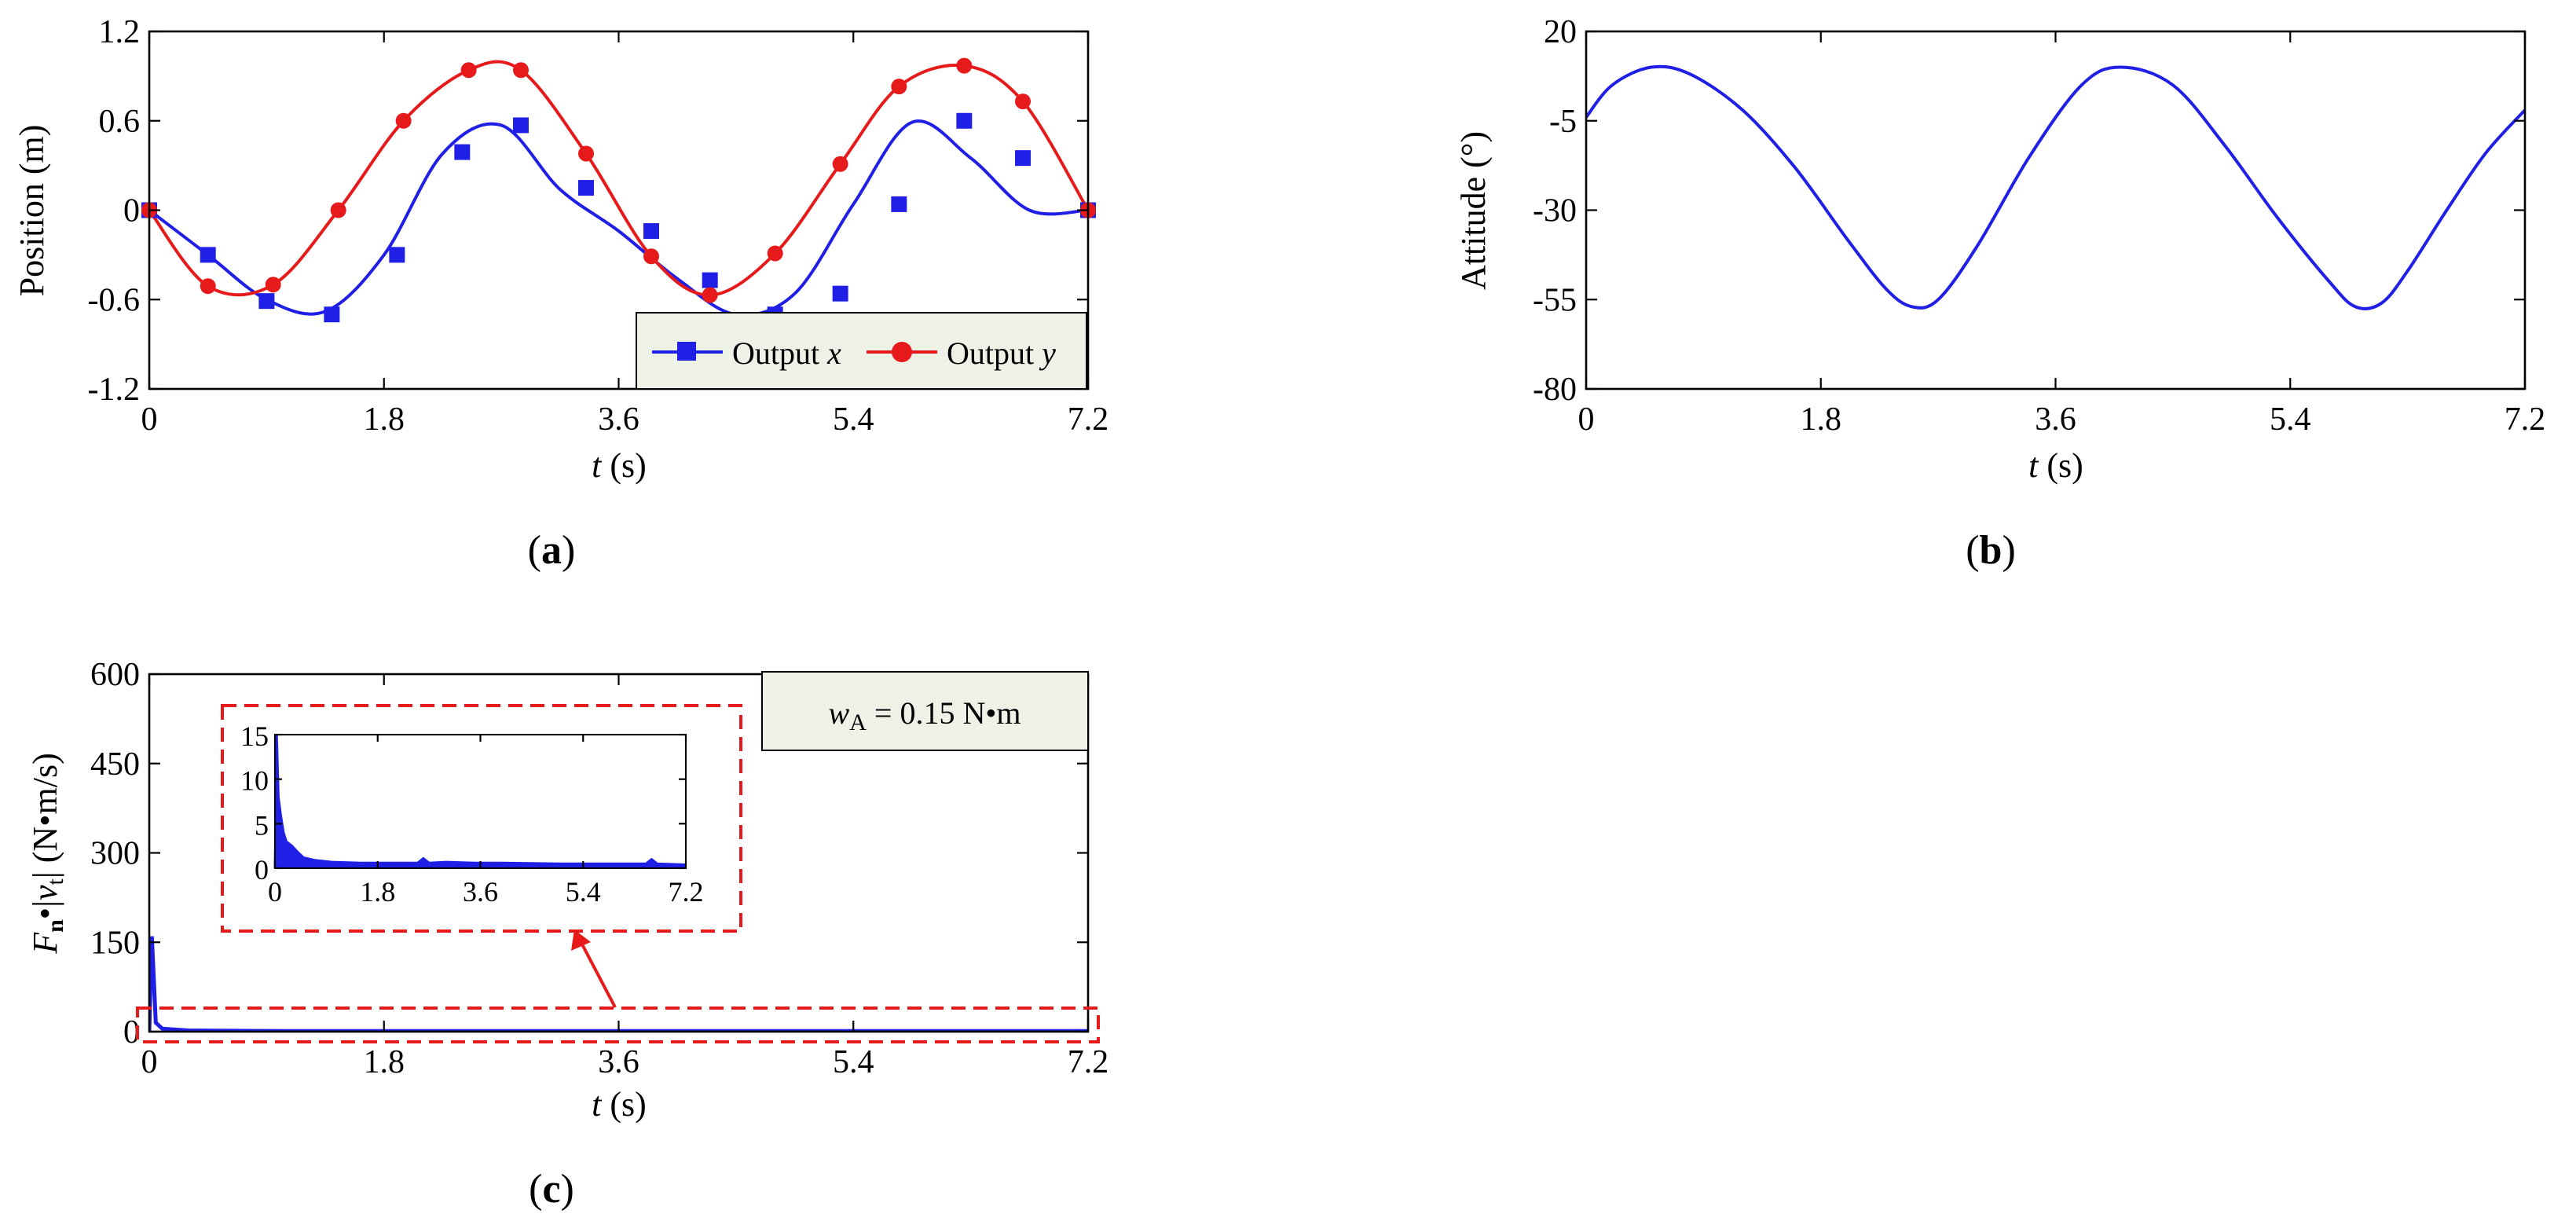 This screenshot has height=1232, width=2576. I want to click on panel-b-ticks: 0 1.8 3.6 5.4 7.2 20 -5 -30 -55 -80, so click(2039, 226).